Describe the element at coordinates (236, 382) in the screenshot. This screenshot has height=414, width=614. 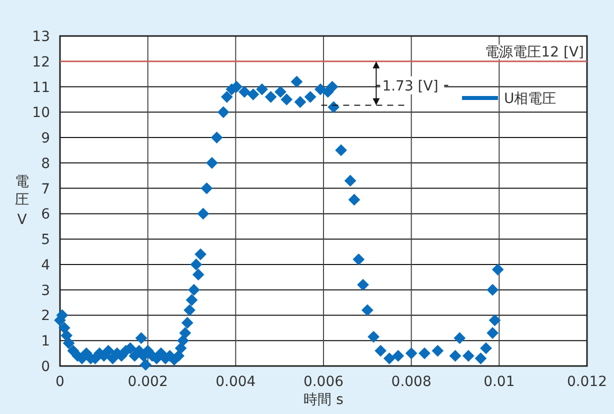
I see `x-tick-label: 0.004` at that location.